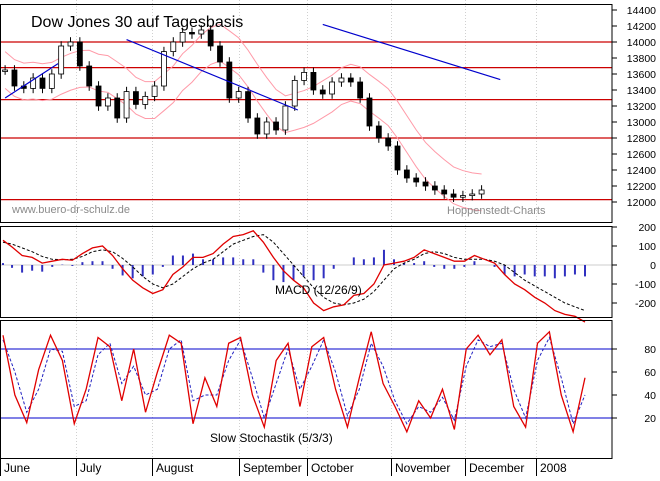 The width and height of the screenshot is (660, 481). I want to click on stochastic-label: Slow Stochastik (5/3/3), so click(271, 438).